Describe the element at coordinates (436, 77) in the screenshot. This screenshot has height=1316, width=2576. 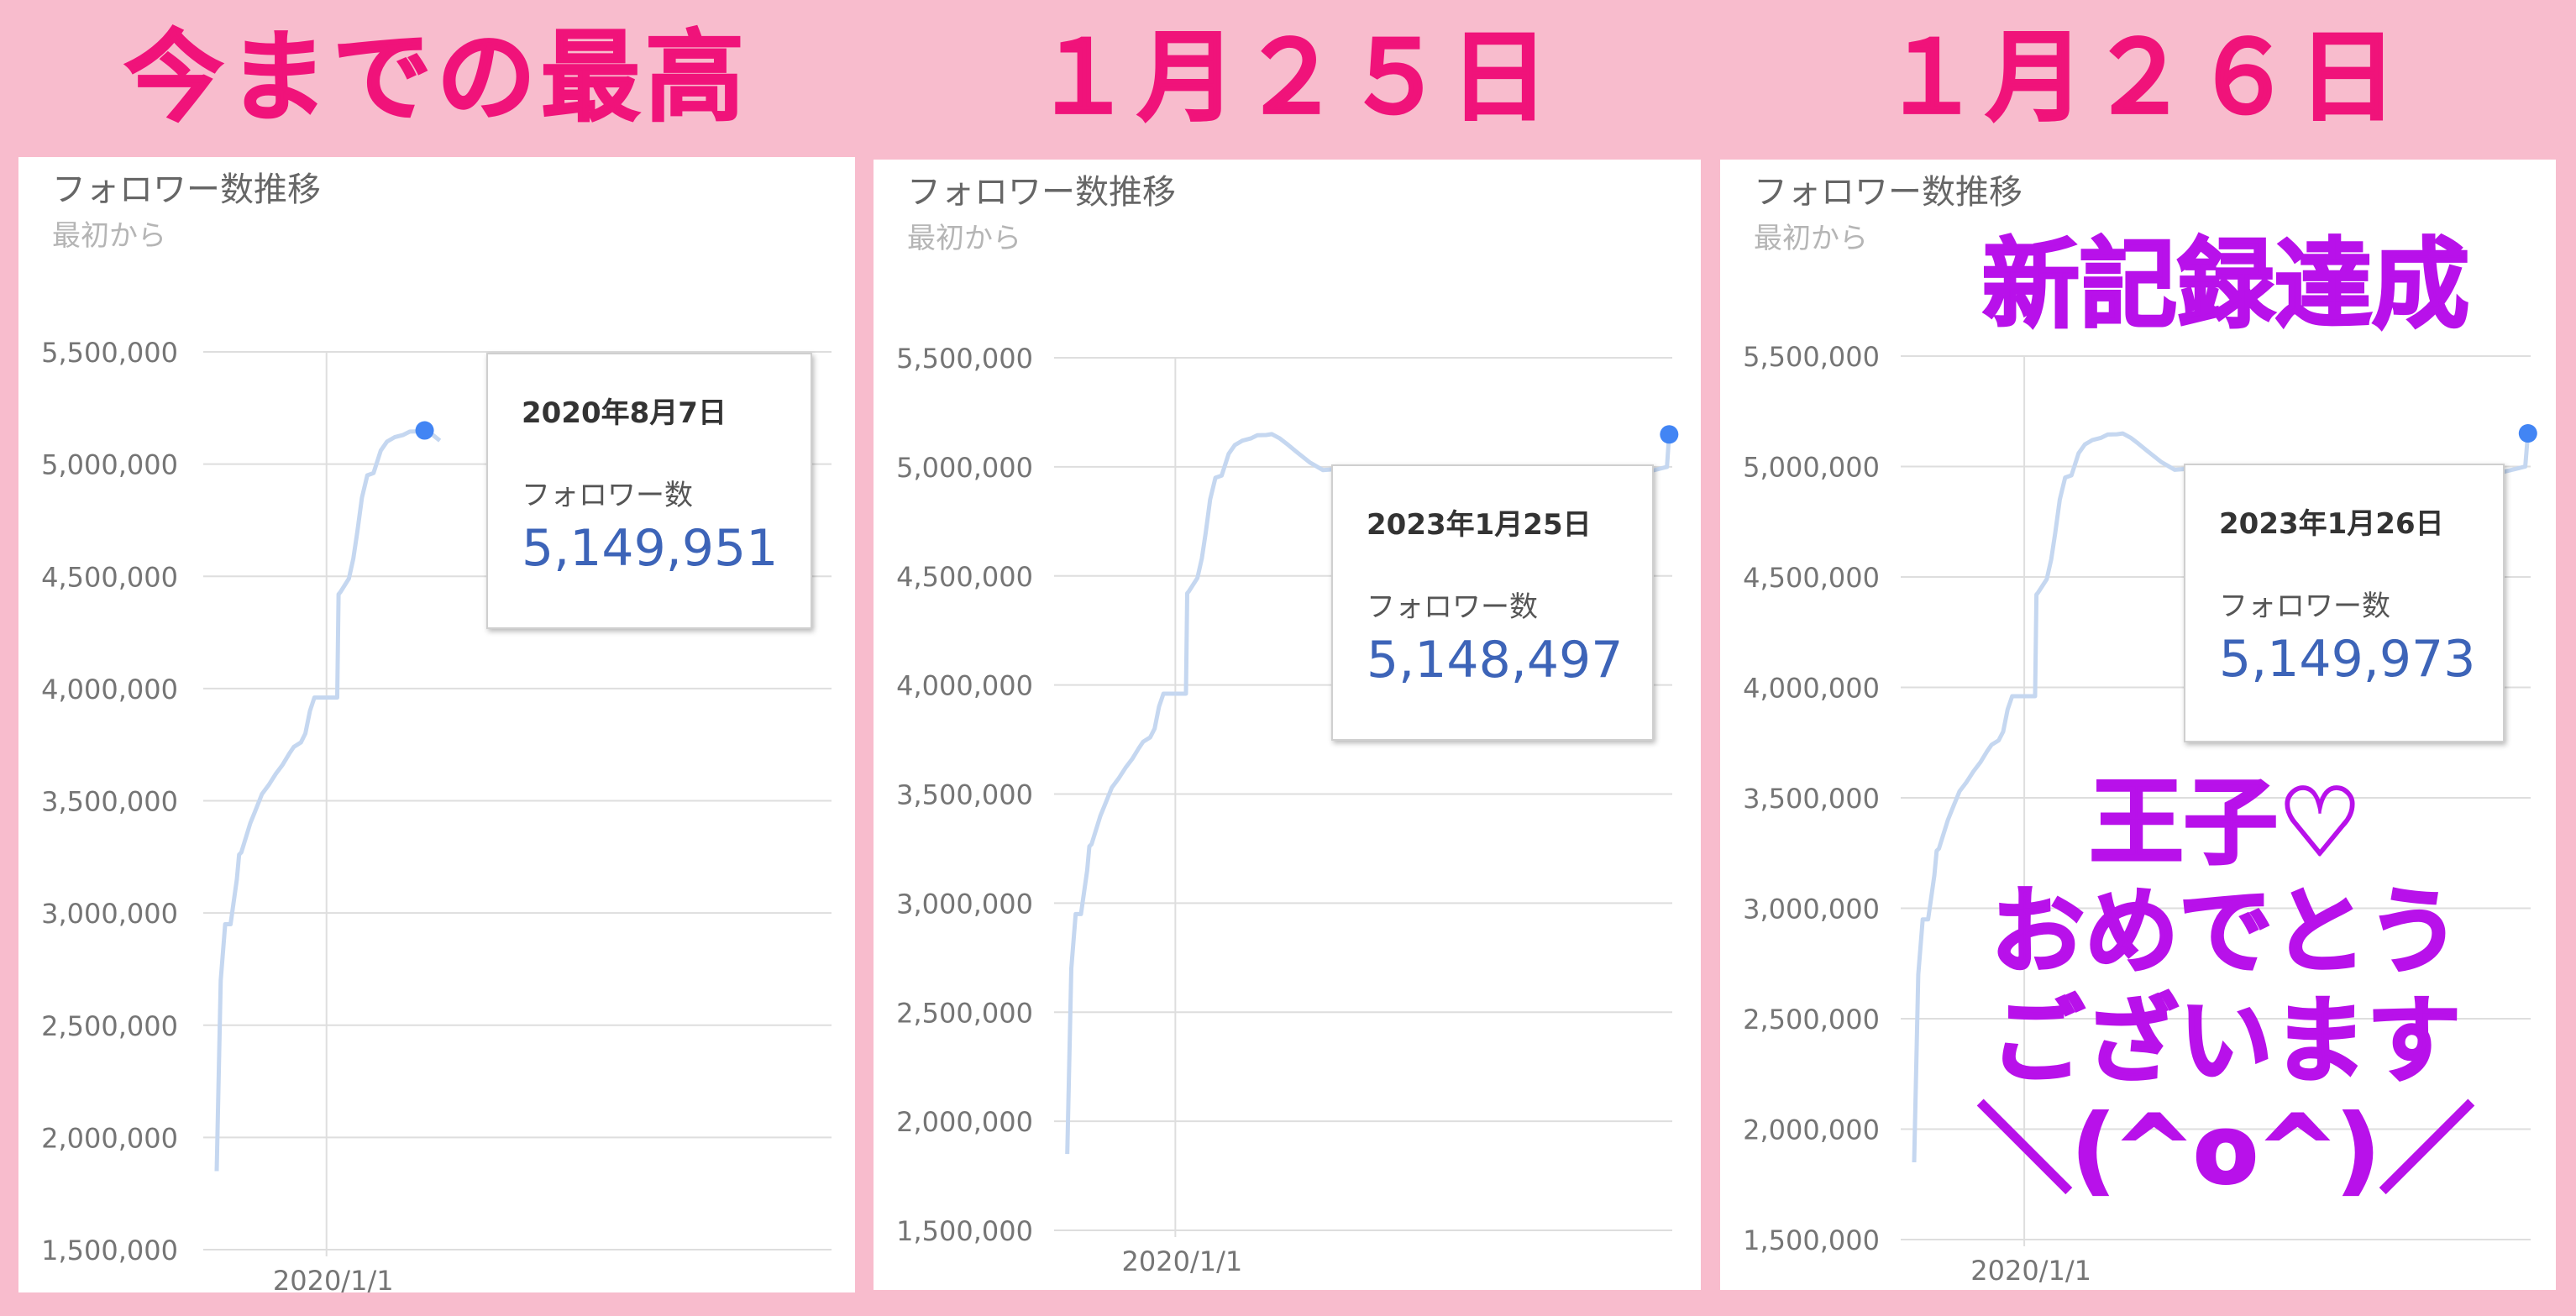
I see `header-all-time-best: 今までの最高` at that location.